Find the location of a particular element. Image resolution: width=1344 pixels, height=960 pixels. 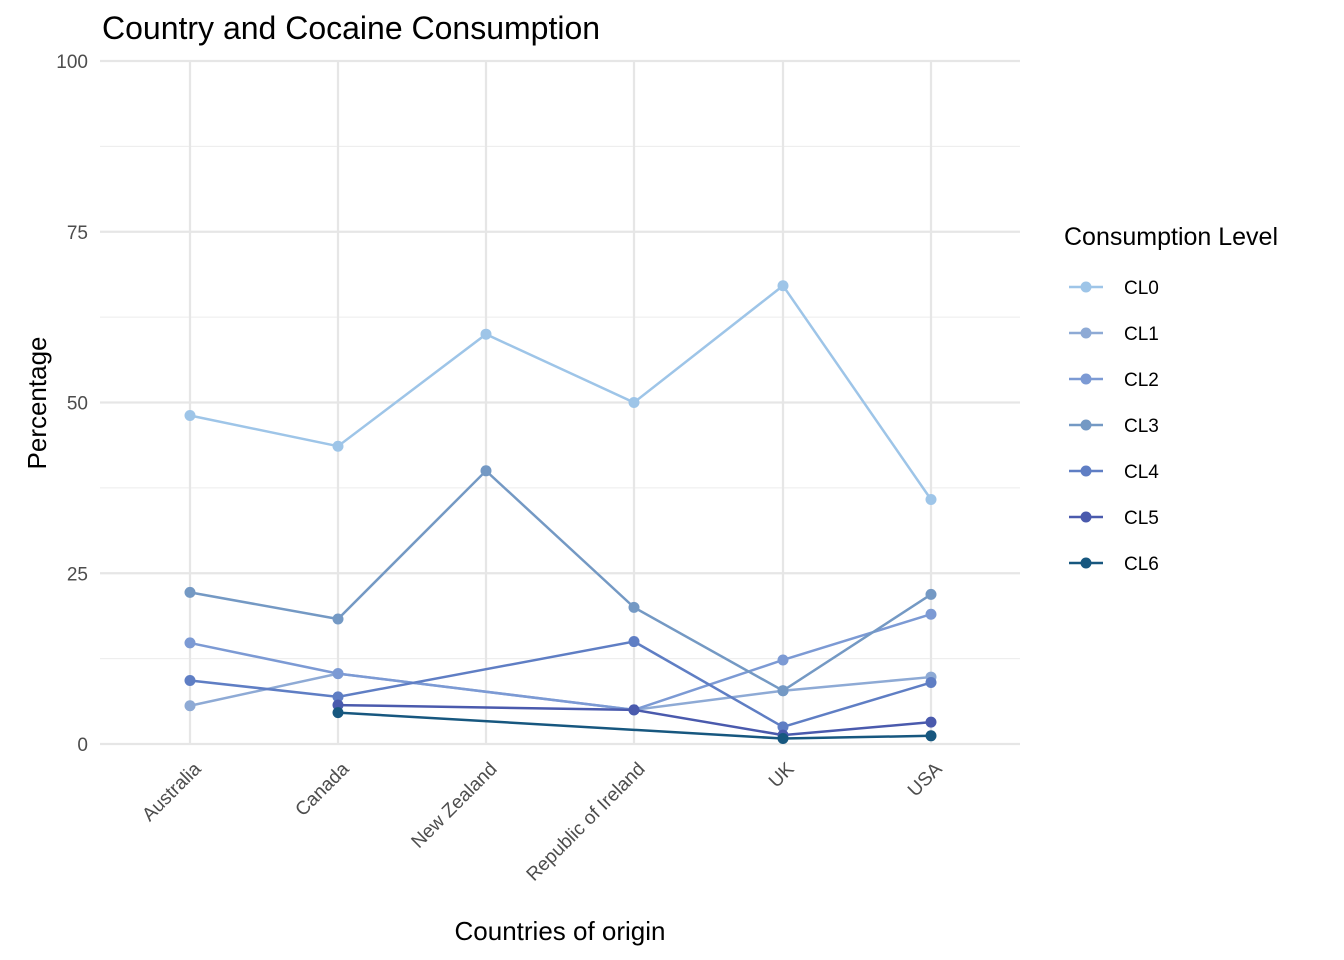

y-tick-label: 50 is located at coordinates (77, 404).